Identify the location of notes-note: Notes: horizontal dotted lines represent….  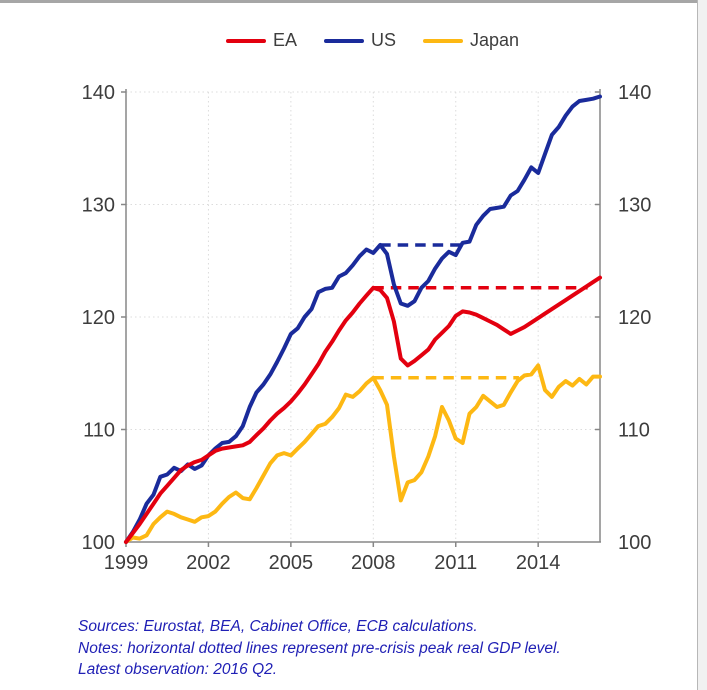
(319, 648).